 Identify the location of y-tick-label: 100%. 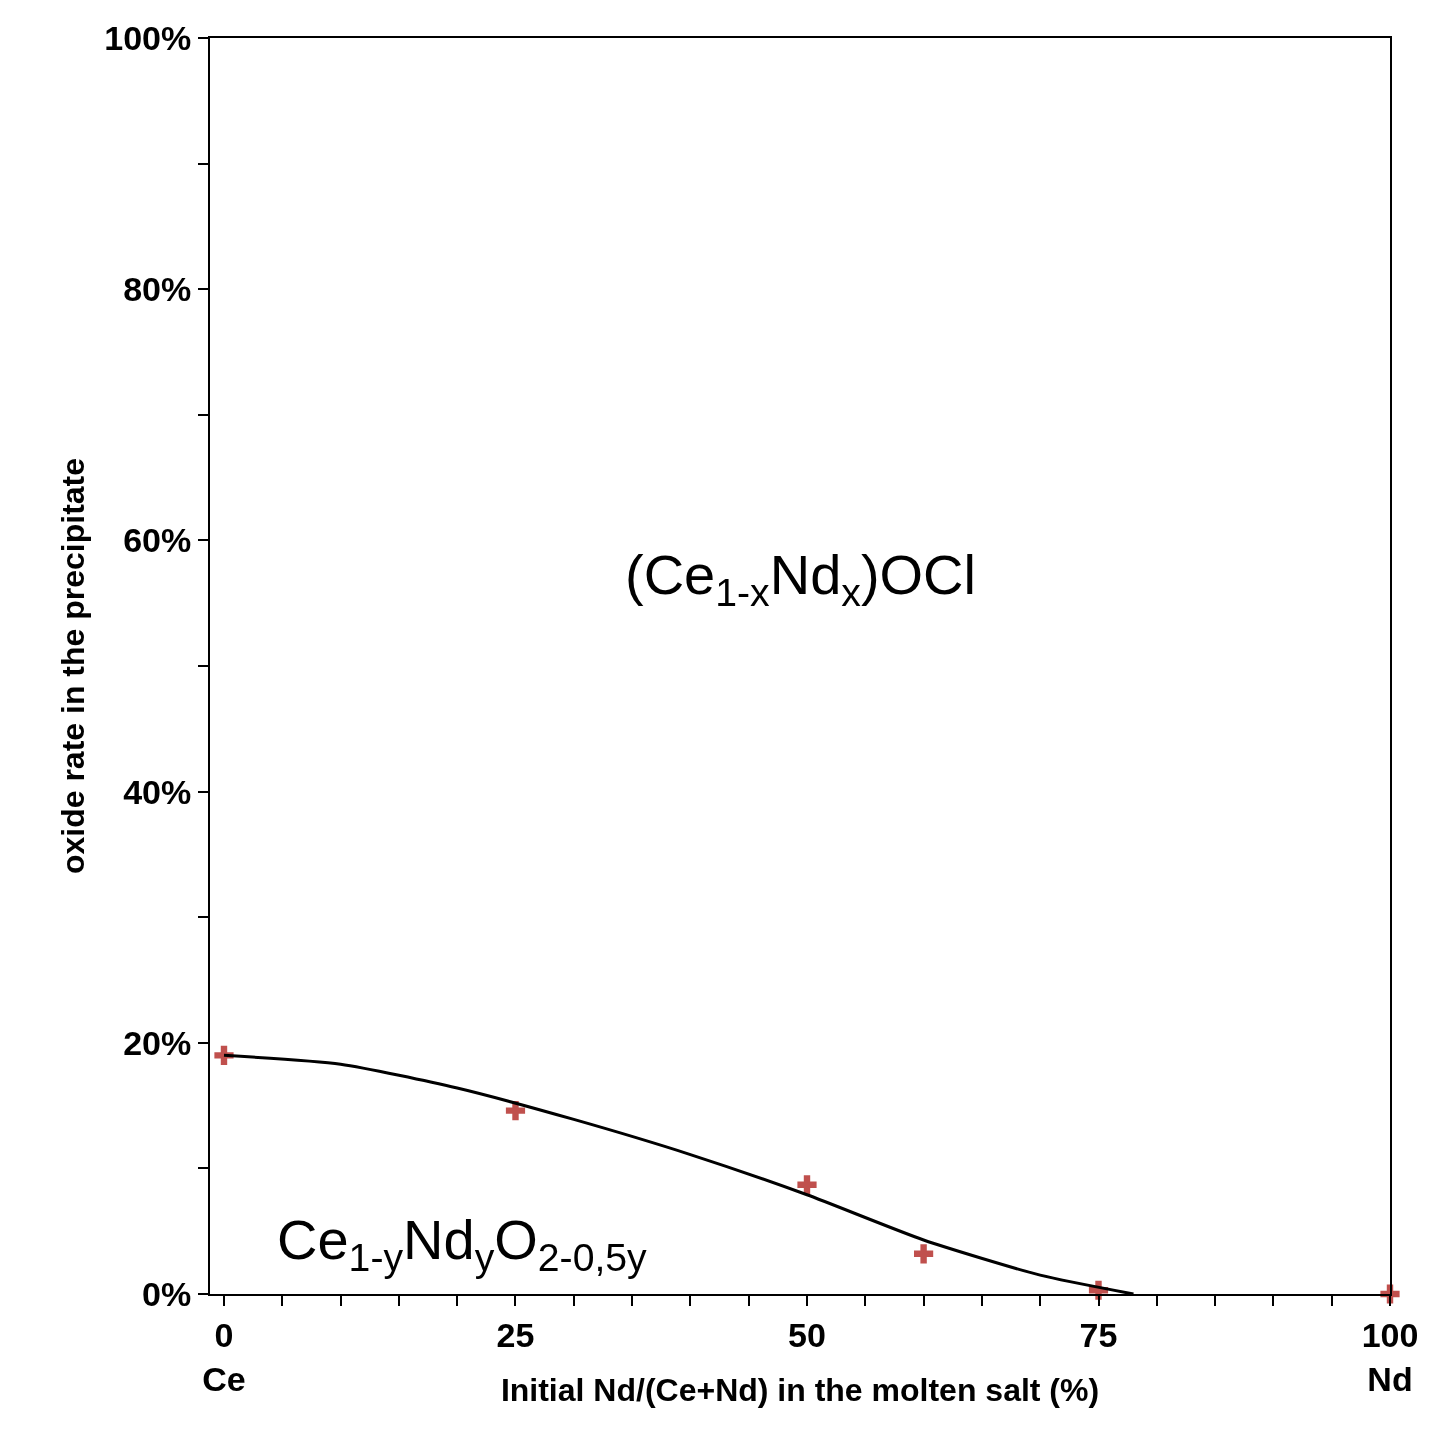
(148, 37).